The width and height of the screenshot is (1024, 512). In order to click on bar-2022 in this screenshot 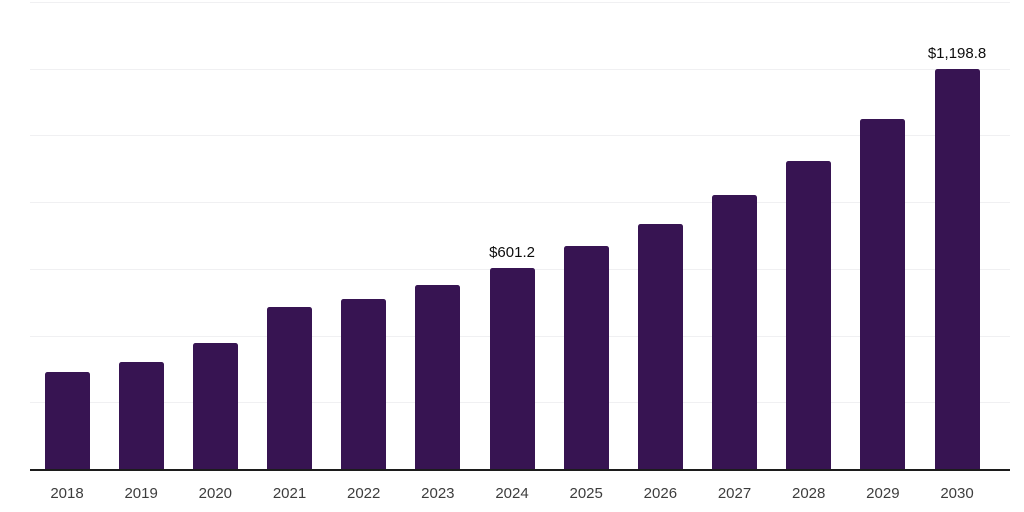, I will do `click(364, 384)`.